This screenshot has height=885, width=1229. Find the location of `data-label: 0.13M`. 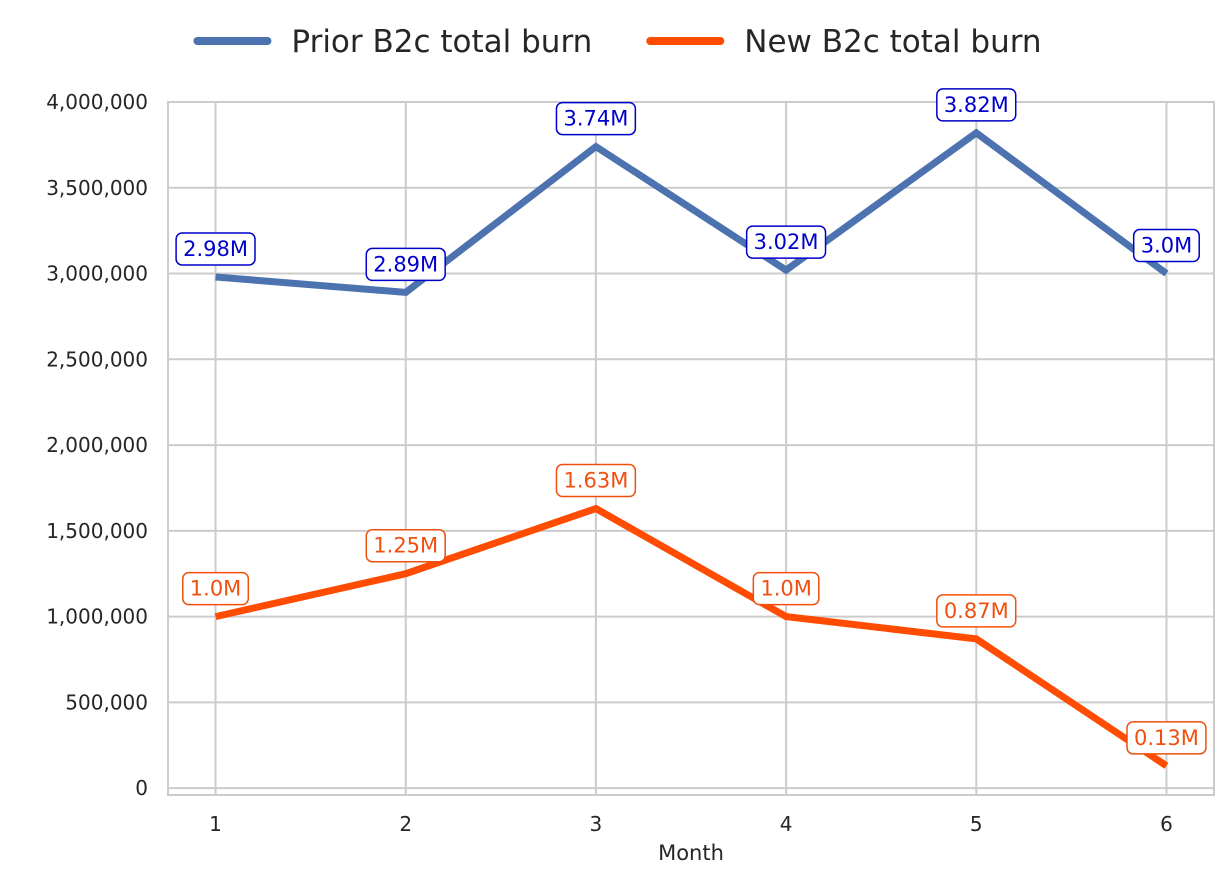

data-label: 0.13M is located at coordinates (1166, 738).